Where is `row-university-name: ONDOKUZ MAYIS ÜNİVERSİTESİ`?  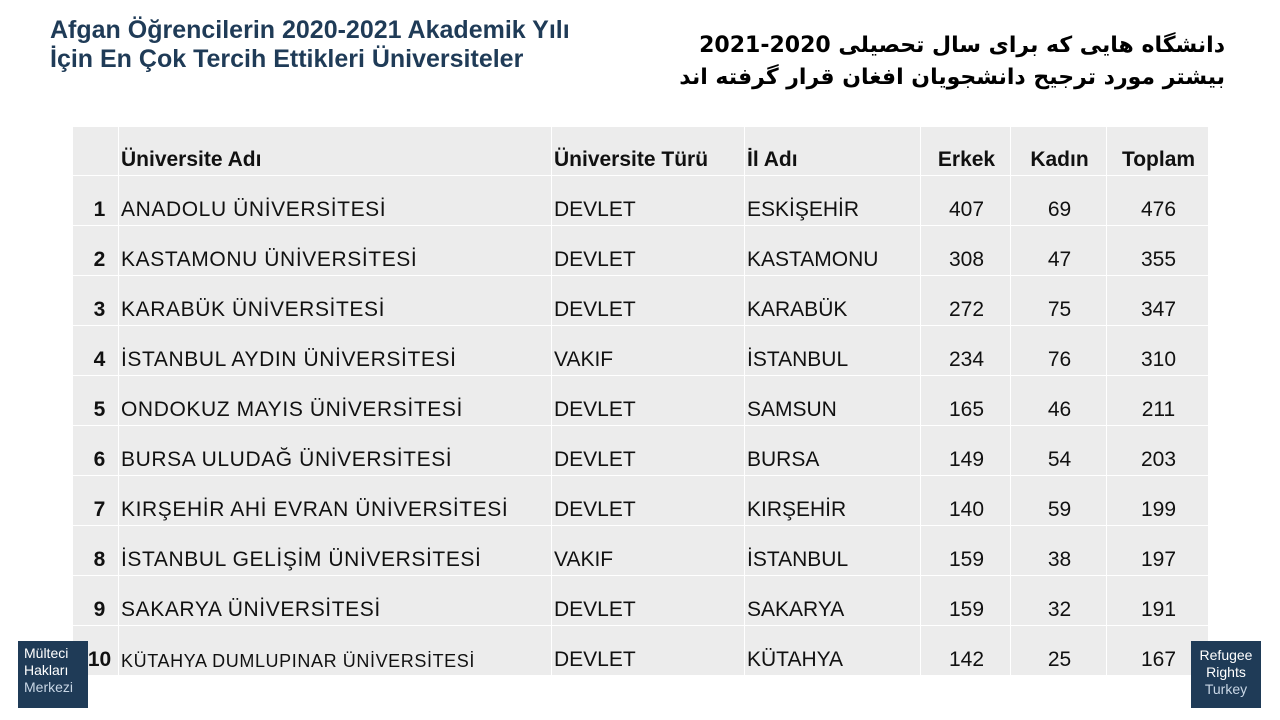 row-university-name: ONDOKUZ MAYIS ÜNİVERSİTESİ is located at coordinates (335, 400).